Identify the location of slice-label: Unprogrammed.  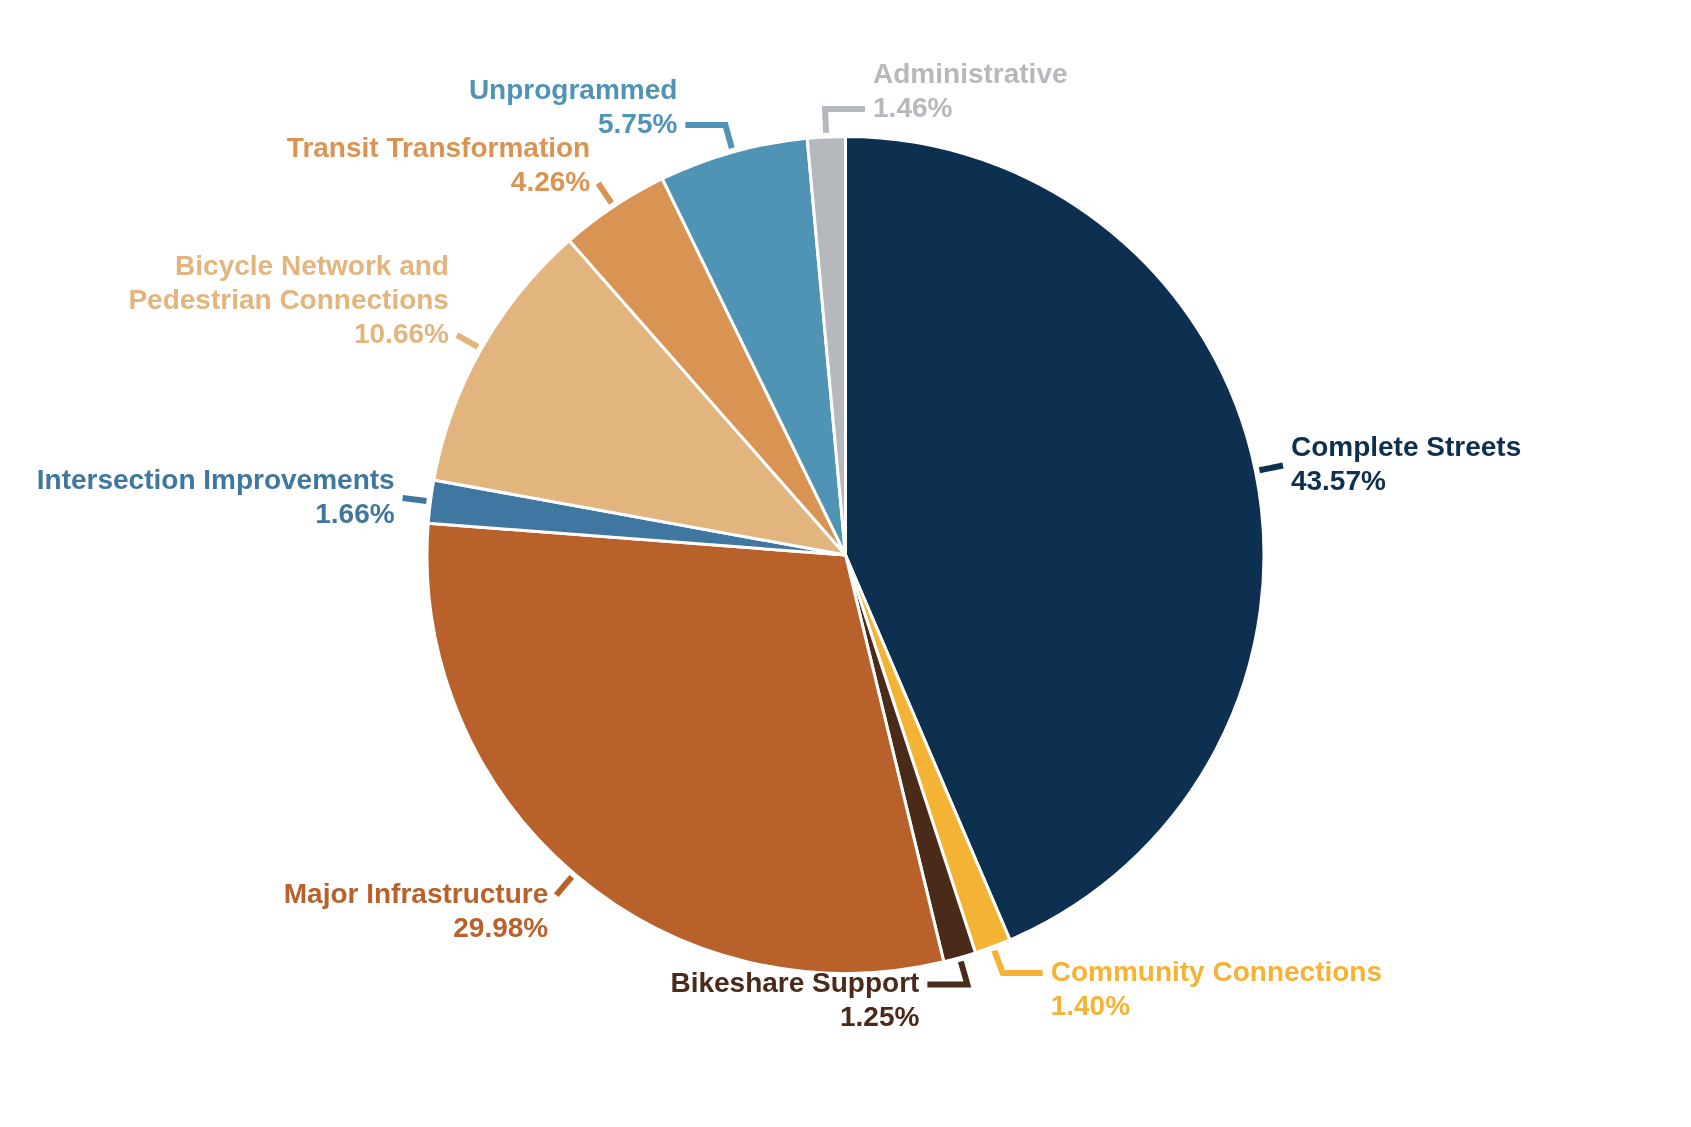
(573, 89).